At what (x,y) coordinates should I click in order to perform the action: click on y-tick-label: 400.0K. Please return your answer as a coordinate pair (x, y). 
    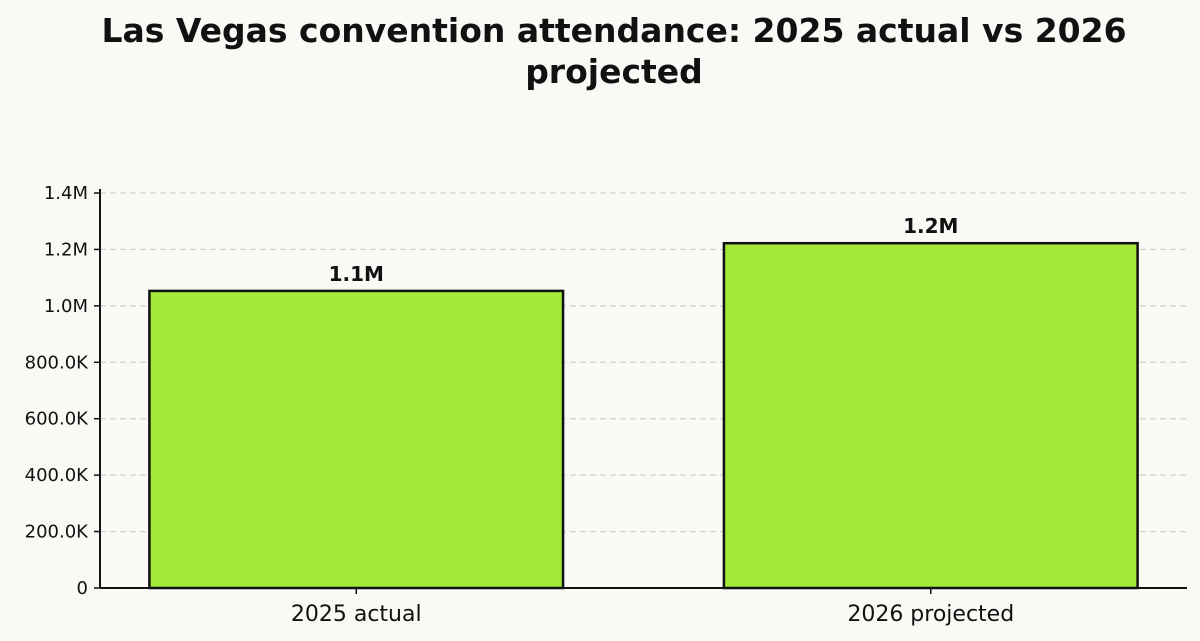
    Looking at the image, I should click on (57, 475).